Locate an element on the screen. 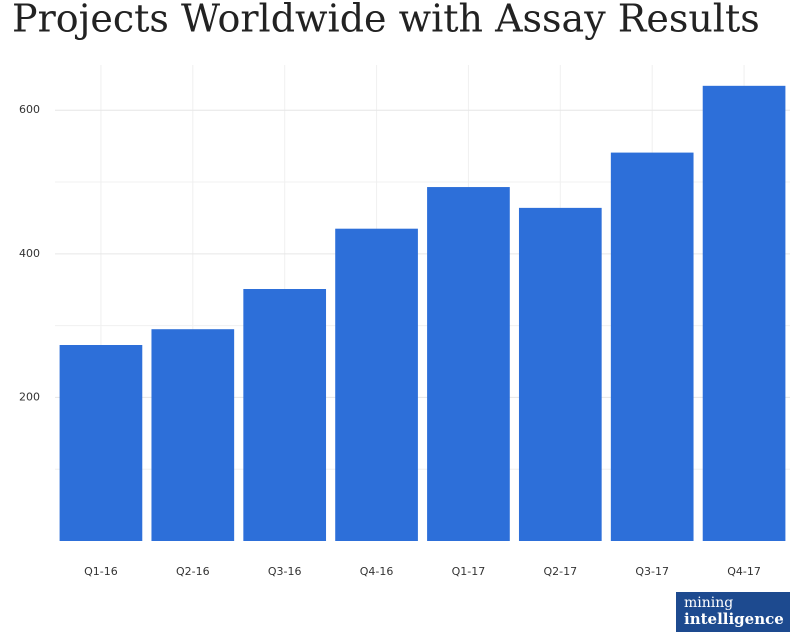  y-tick-label: 600 is located at coordinates (29, 109).